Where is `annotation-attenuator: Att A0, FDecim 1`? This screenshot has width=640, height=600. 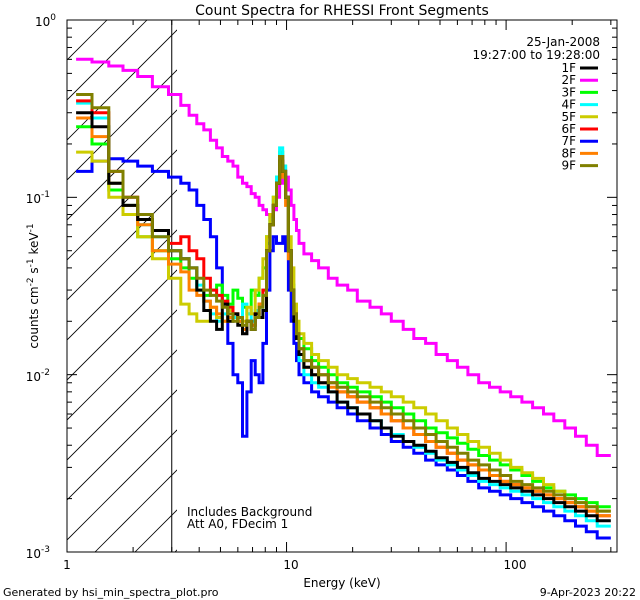
annotation-attenuator: Att A0, FDecim 1 is located at coordinates (237, 524).